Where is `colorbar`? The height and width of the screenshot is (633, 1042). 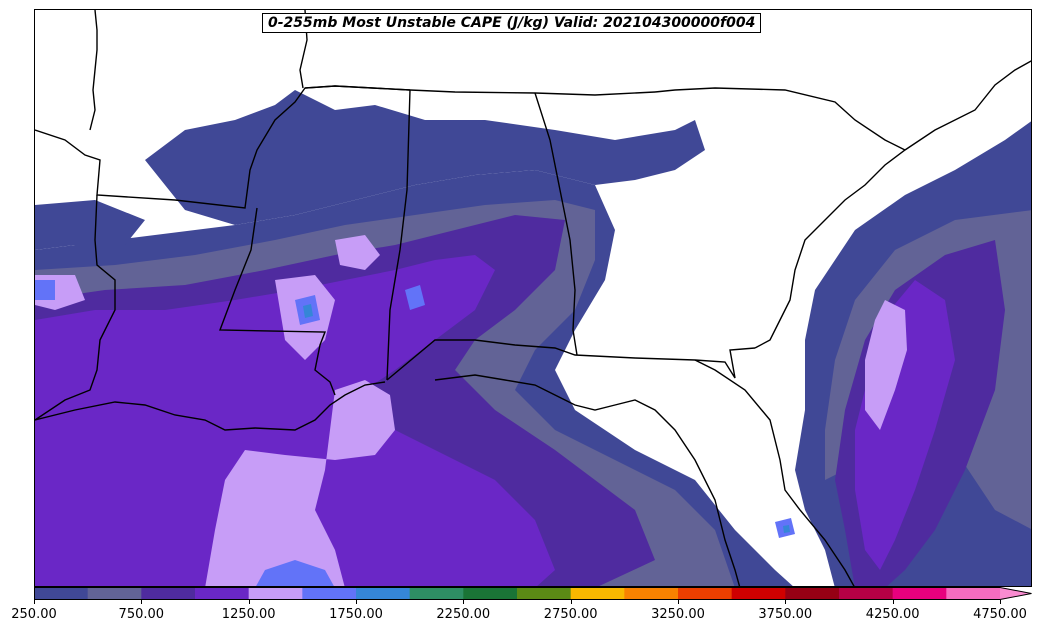
colorbar is located at coordinates (533, 593).